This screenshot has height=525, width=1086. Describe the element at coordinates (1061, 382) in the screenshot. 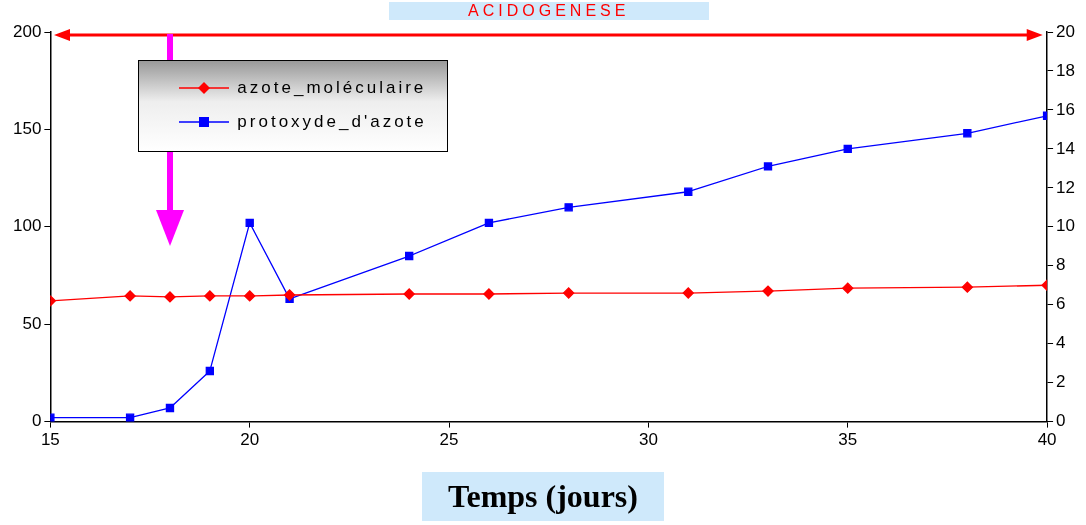

I see `y2-tick-label: 2` at that location.